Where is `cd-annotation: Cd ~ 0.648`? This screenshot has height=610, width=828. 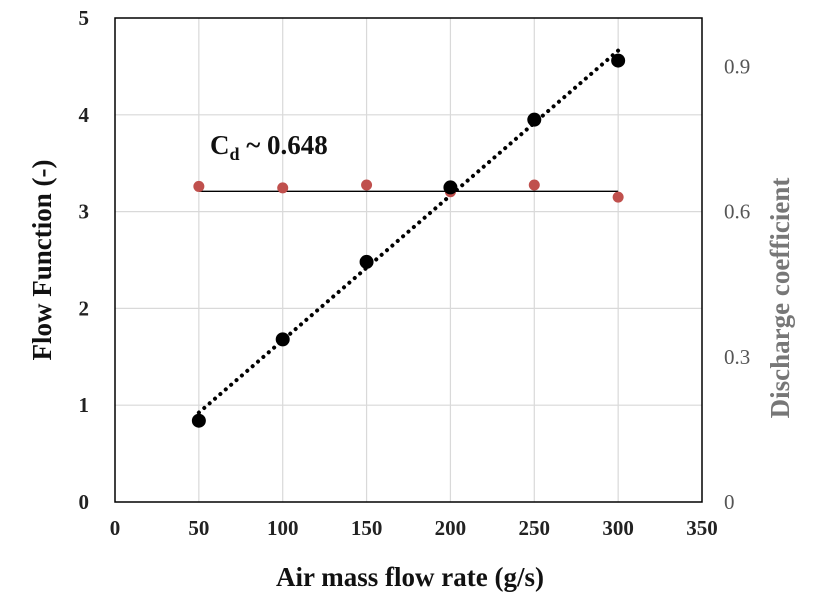 cd-annotation: Cd ~ 0.648 is located at coordinates (269, 147).